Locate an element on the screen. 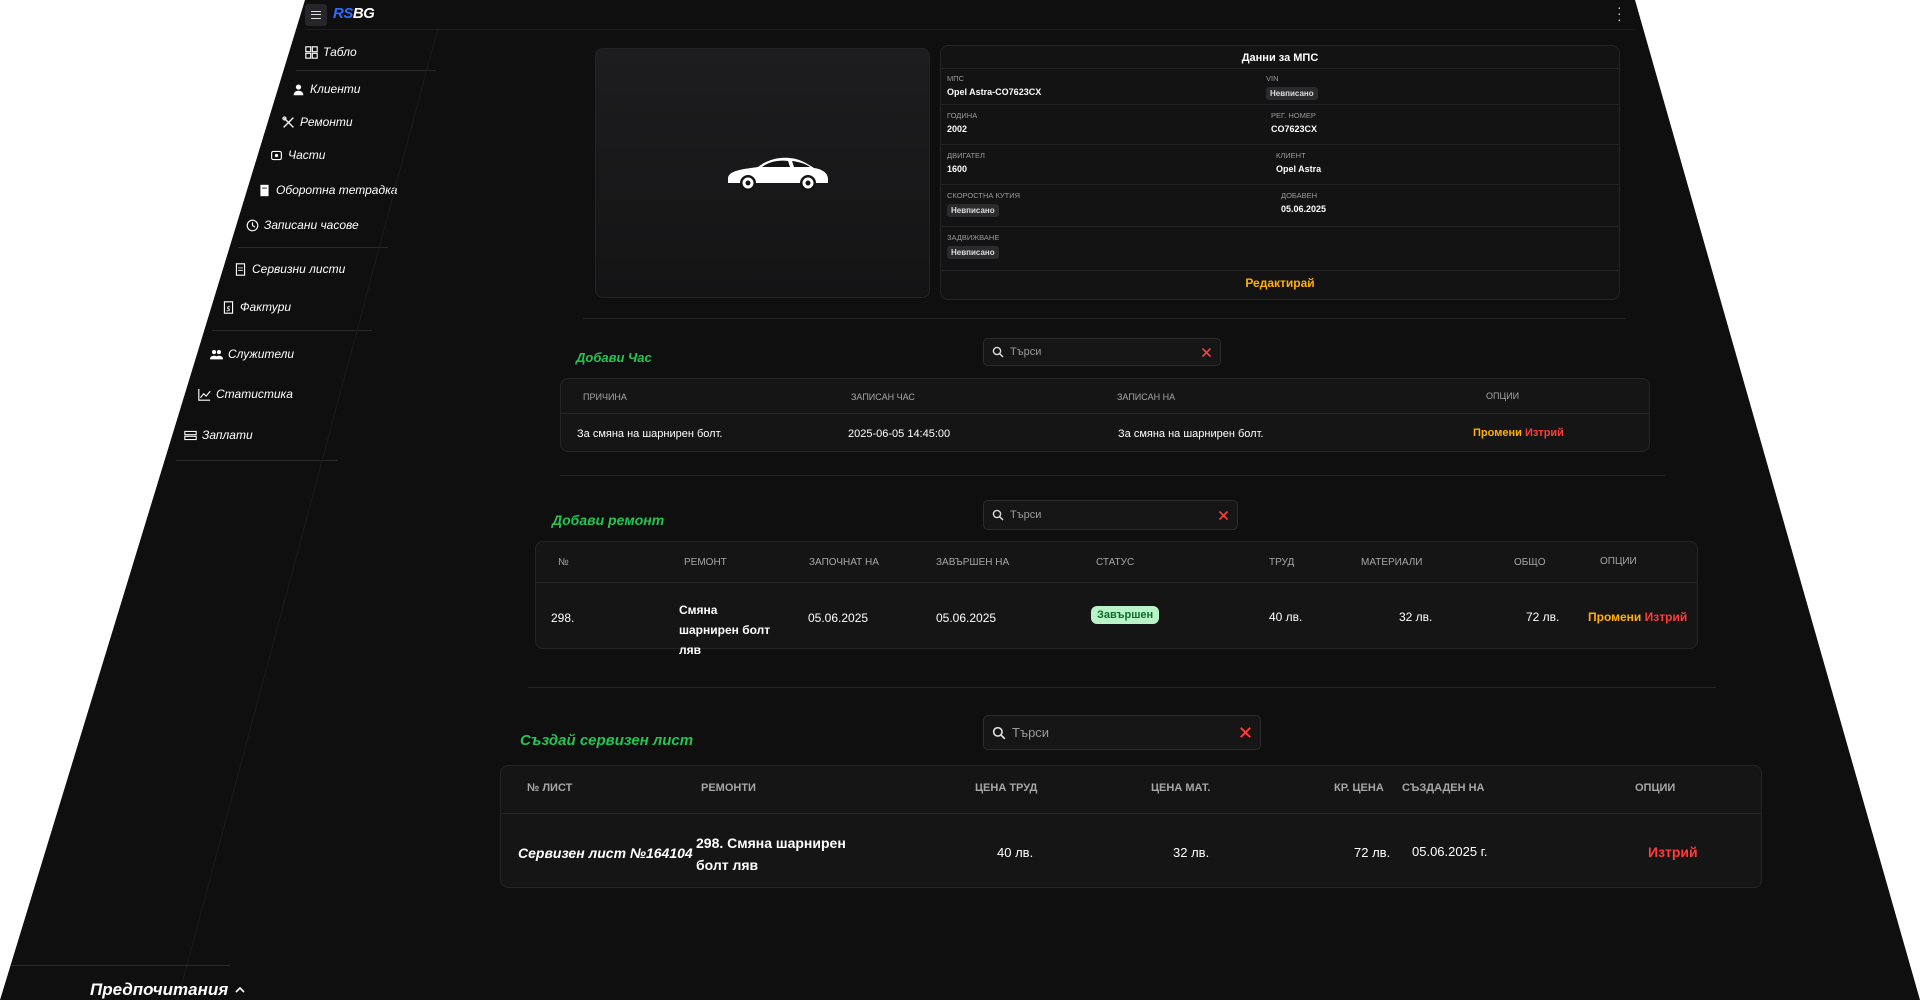 This screenshot has height=1000, width=1920. top-bar: RSBG · · · is located at coordinates (970, 15).